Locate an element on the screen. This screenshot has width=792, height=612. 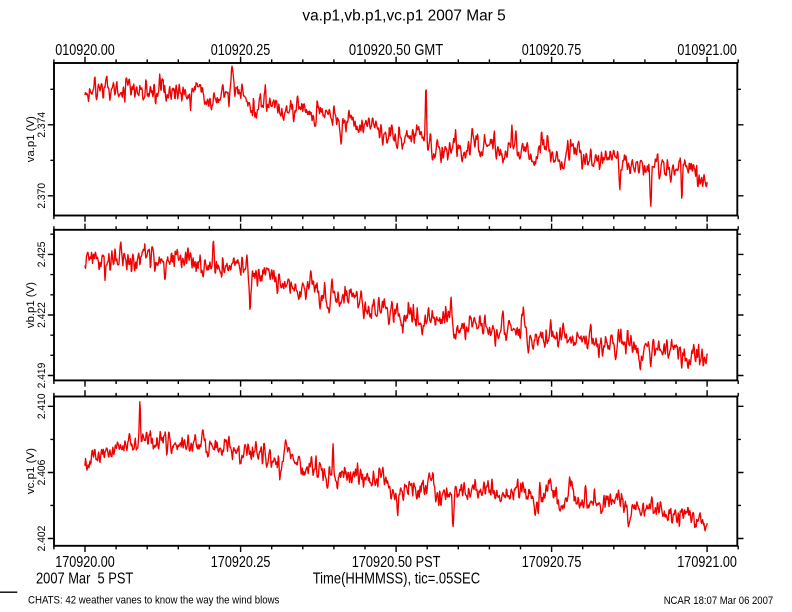
svg-text: 010920.50 GMT is located at coordinates (396, 50).